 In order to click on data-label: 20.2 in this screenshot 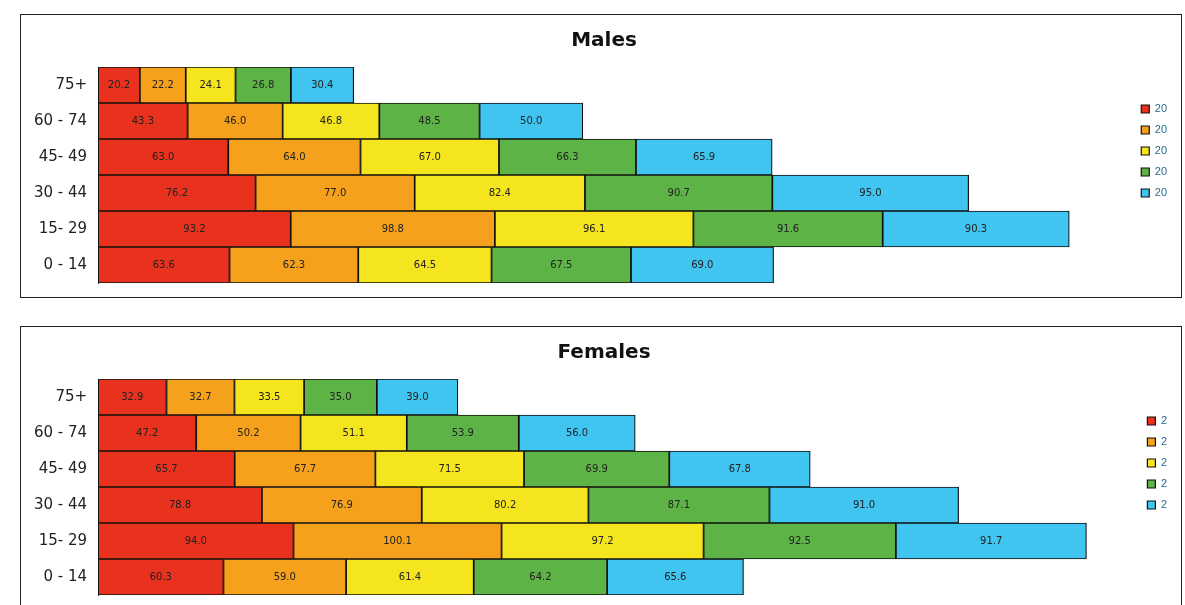, I will do `click(119, 84)`.